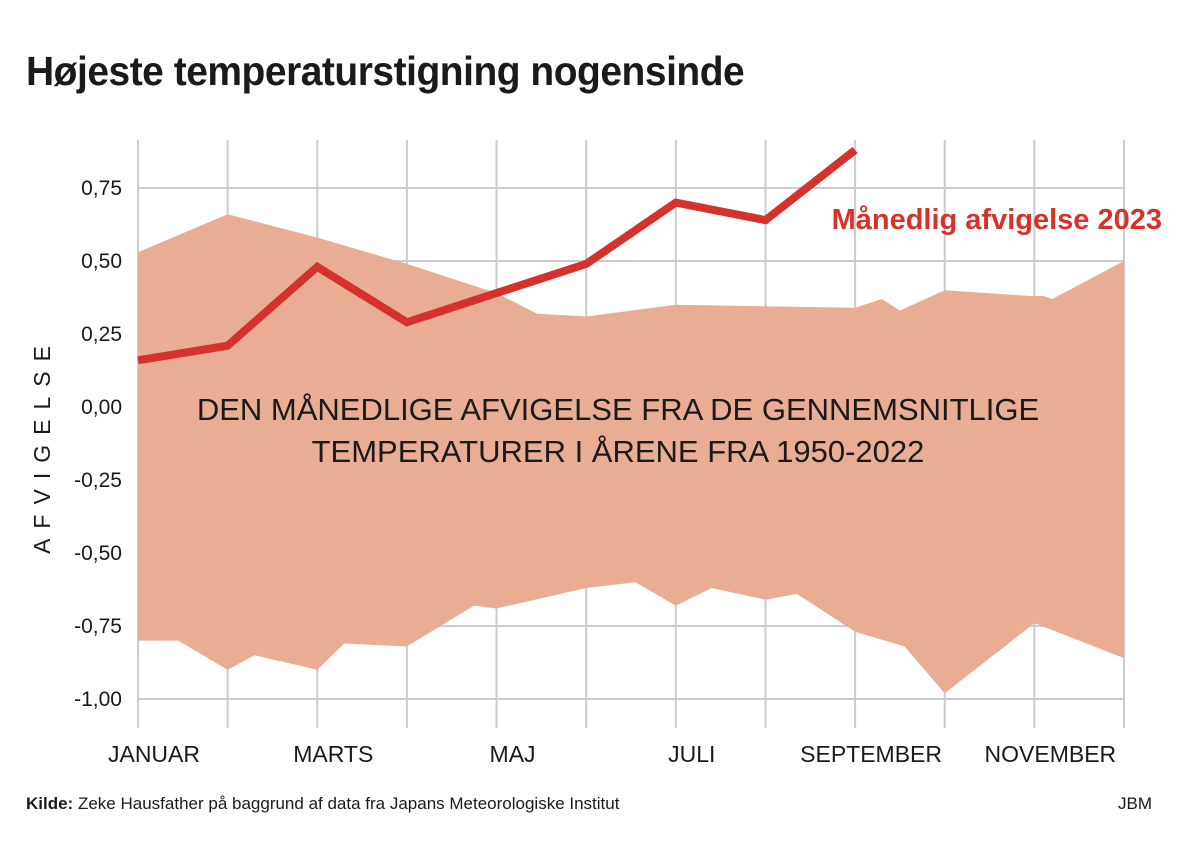 The image size is (1178, 868). Describe the element at coordinates (101, 261) in the screenshot. I see `y-tick-label: 0,50` at that location.